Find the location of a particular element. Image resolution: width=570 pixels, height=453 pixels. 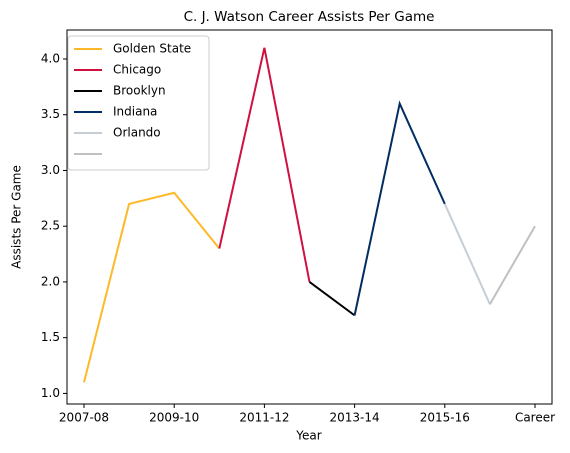

legend-label: Brooklyn is located at coordinates (139, 91).